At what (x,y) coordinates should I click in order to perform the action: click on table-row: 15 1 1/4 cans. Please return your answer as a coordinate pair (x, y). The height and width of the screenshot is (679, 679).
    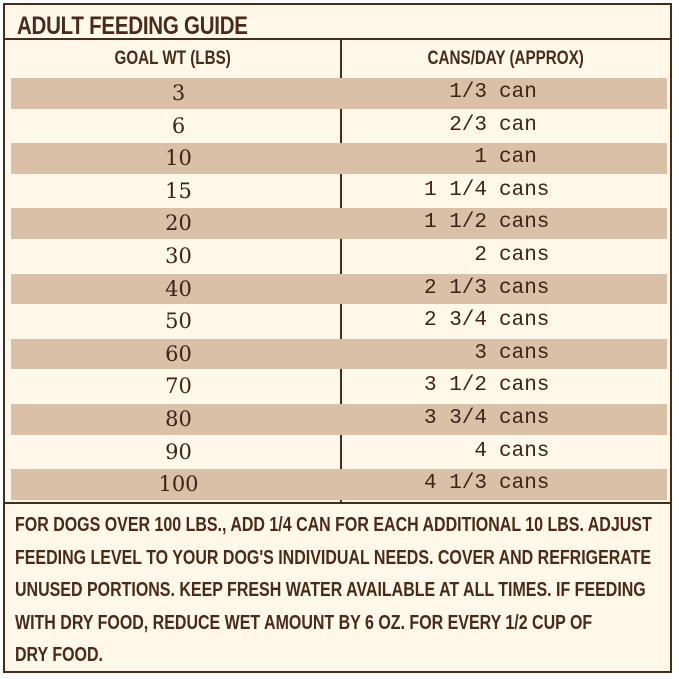
    Looking at the image, I should click on (337, 191).